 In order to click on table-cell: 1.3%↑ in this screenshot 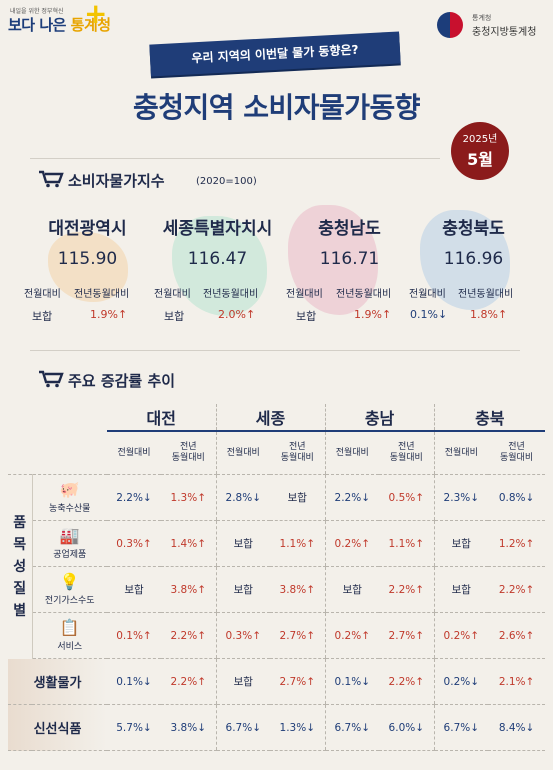, I will do `click(189, 497)`.